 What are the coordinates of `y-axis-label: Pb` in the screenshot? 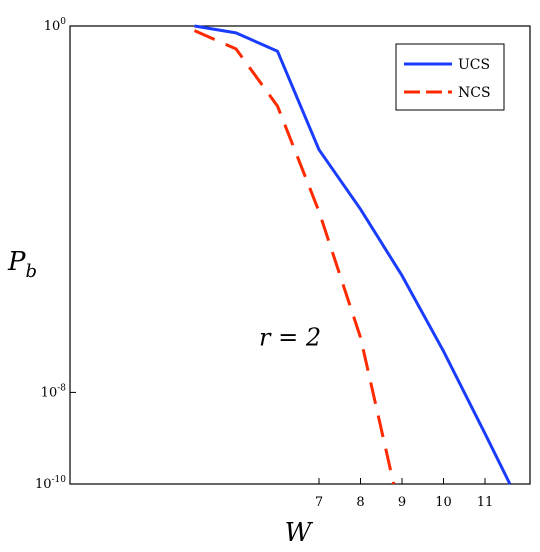 It's located at (22, 264).